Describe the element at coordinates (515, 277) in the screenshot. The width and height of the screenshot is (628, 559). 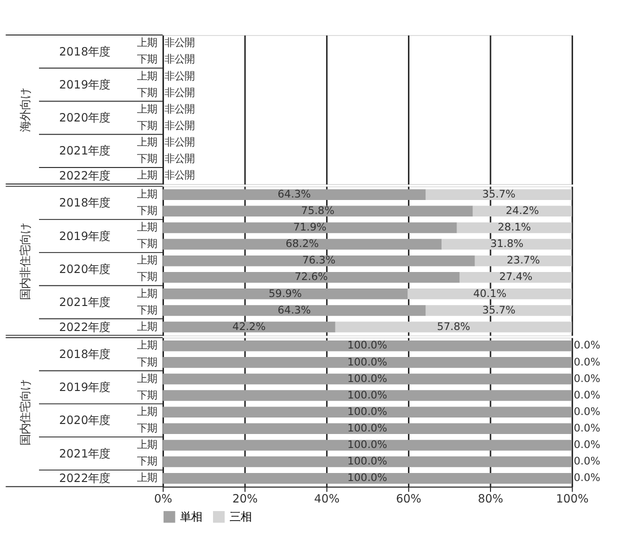
I see `data-label: 27.4%` at that location.